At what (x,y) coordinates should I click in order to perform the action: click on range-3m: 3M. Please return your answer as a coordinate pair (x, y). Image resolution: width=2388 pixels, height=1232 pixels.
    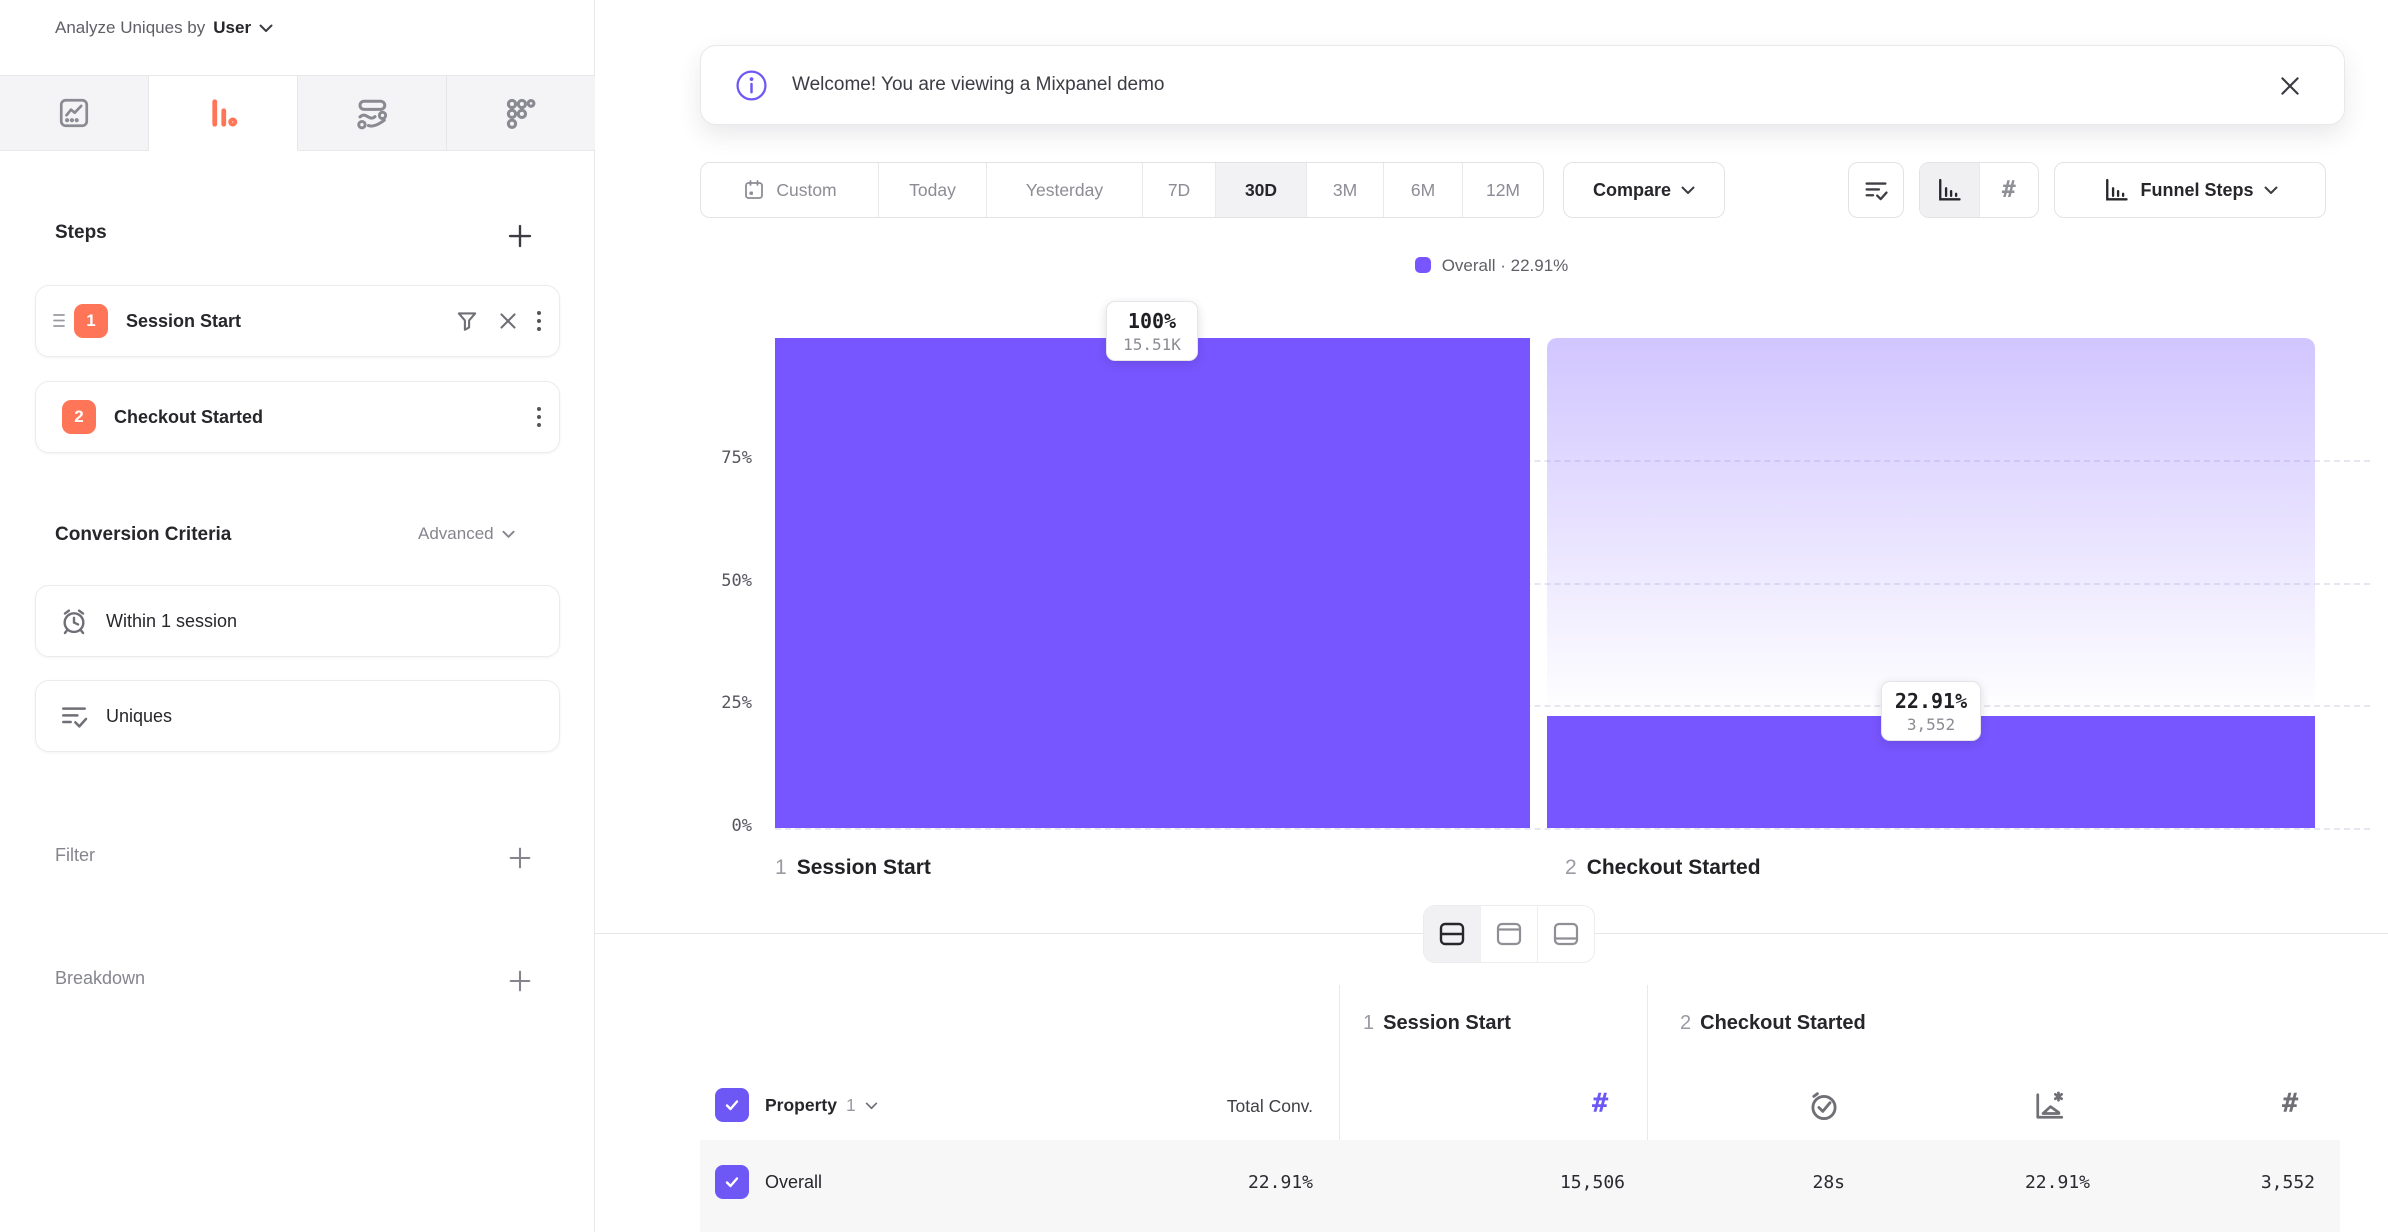
    Looking at the image, I should click on (1345, 190).